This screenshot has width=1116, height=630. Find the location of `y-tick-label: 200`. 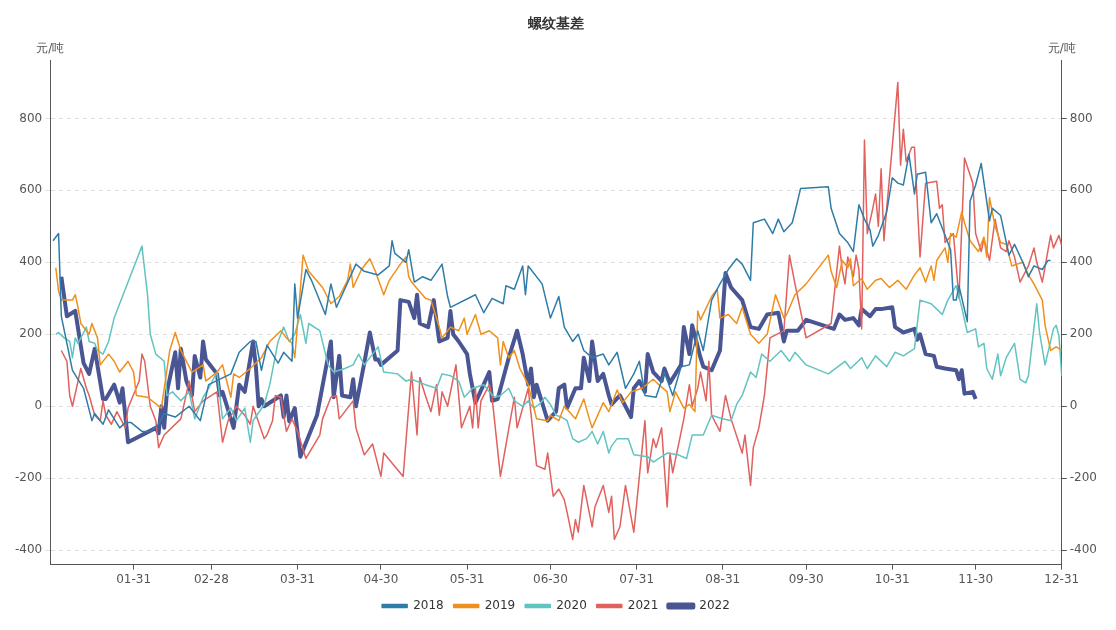

y-tick-label: 200 is located at coordinates (31, 333).